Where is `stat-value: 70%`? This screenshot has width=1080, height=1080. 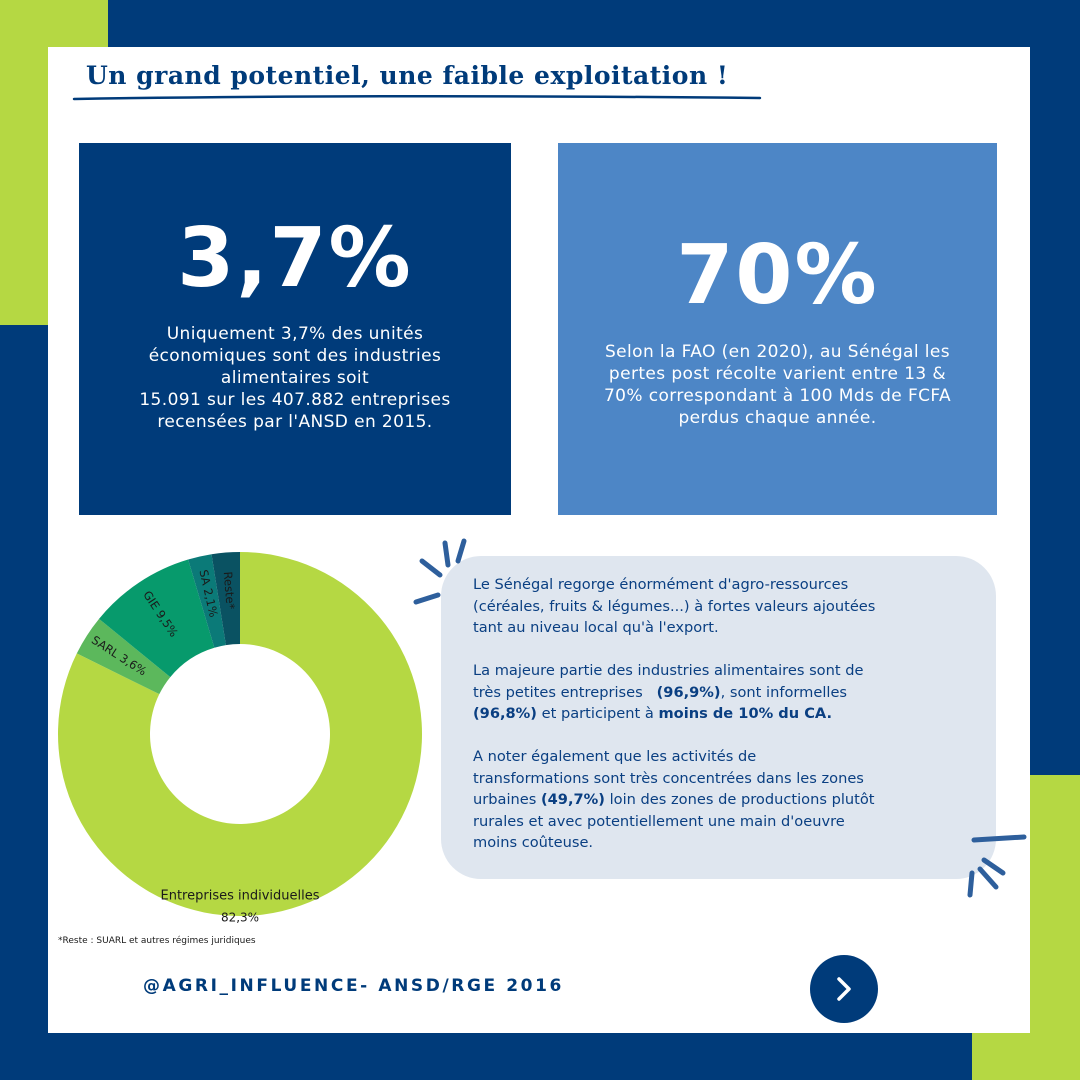 stat-value: 70% is located at coordinates (777, 275).